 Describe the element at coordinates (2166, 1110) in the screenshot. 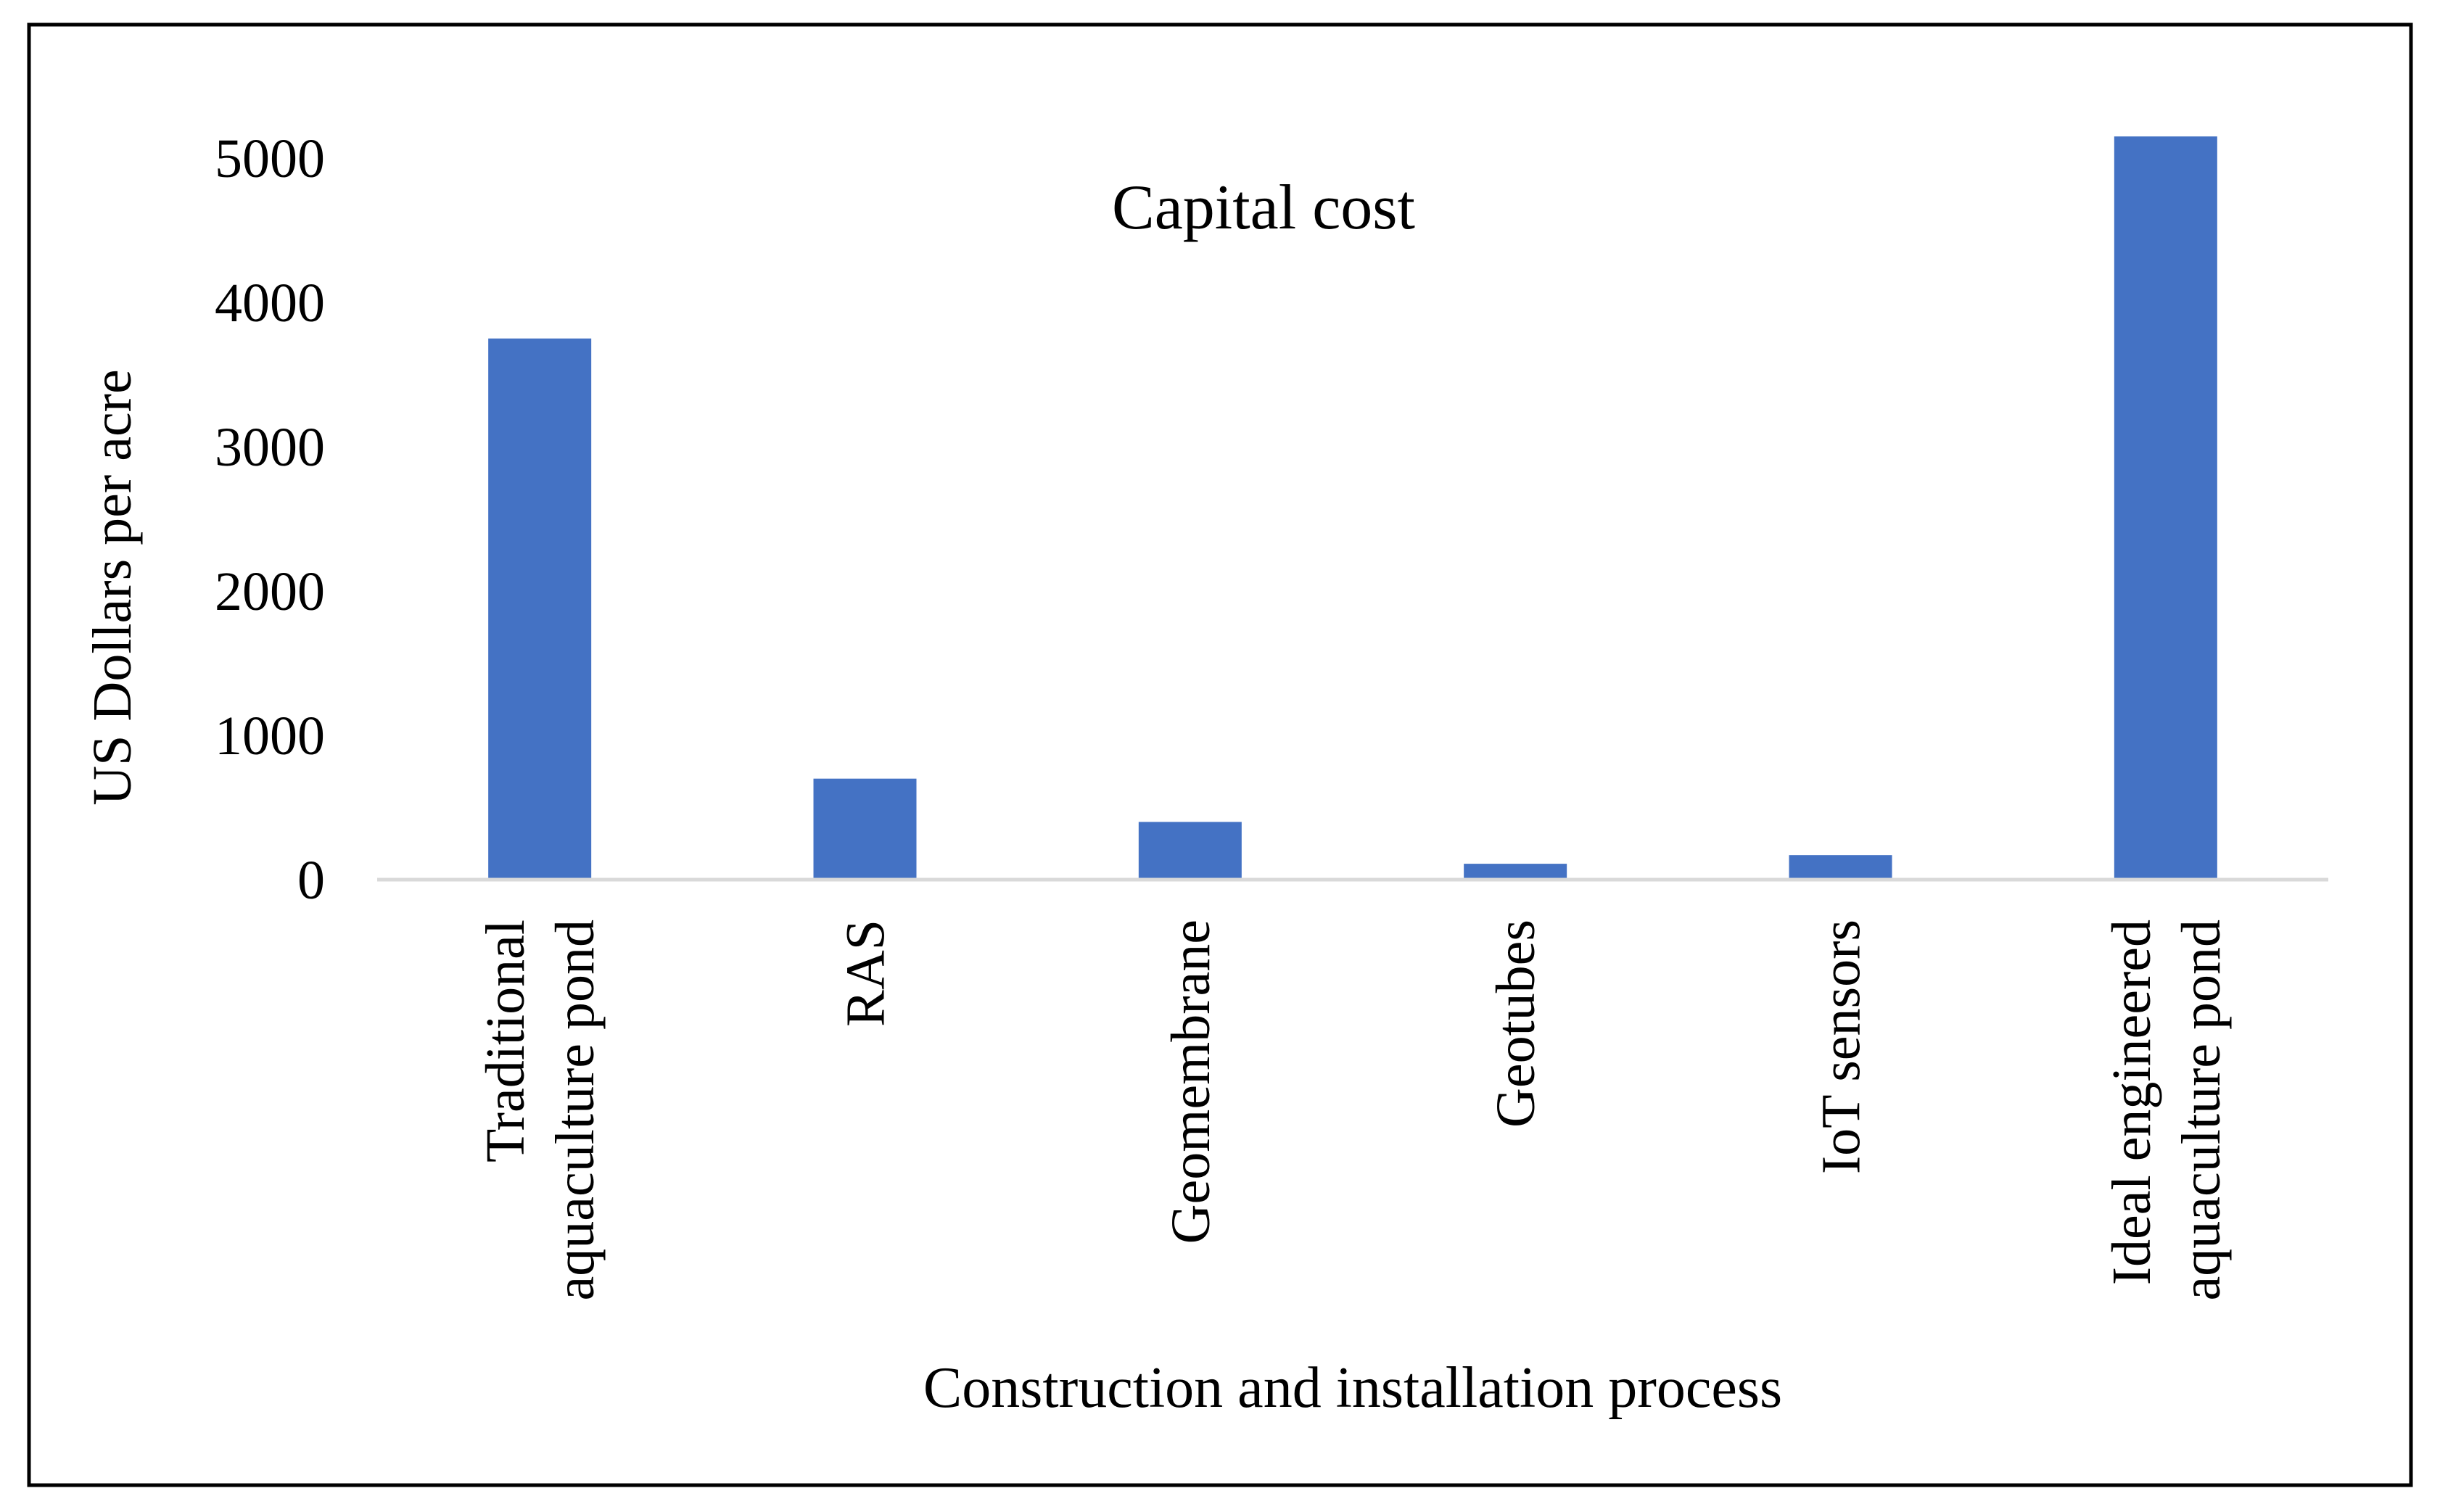

I see `x-tick-label-group: Ideal engineered aquaculture pond` at that location.